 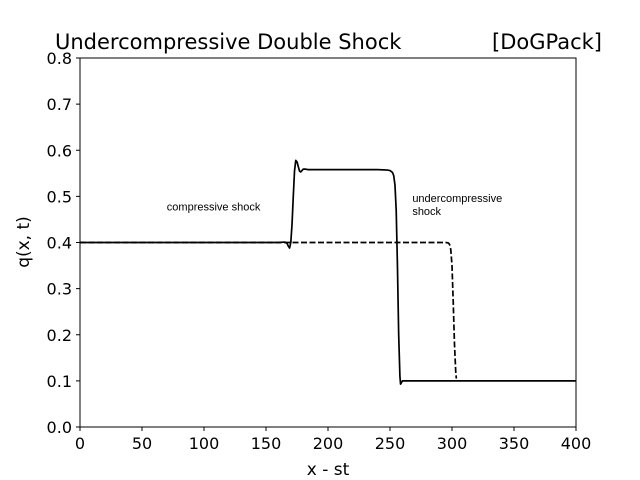 I want to click on x-tick-label: 300, so click(x=452, y=443).